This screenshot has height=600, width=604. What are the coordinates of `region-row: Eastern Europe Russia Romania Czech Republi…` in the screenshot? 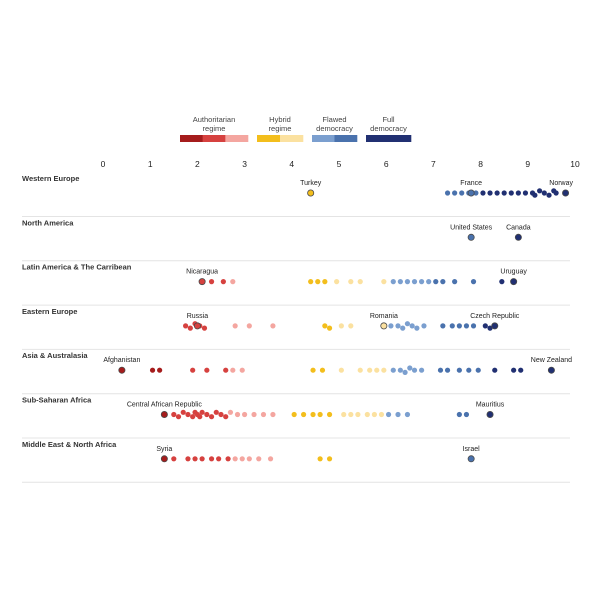 It's located at (296, 328).